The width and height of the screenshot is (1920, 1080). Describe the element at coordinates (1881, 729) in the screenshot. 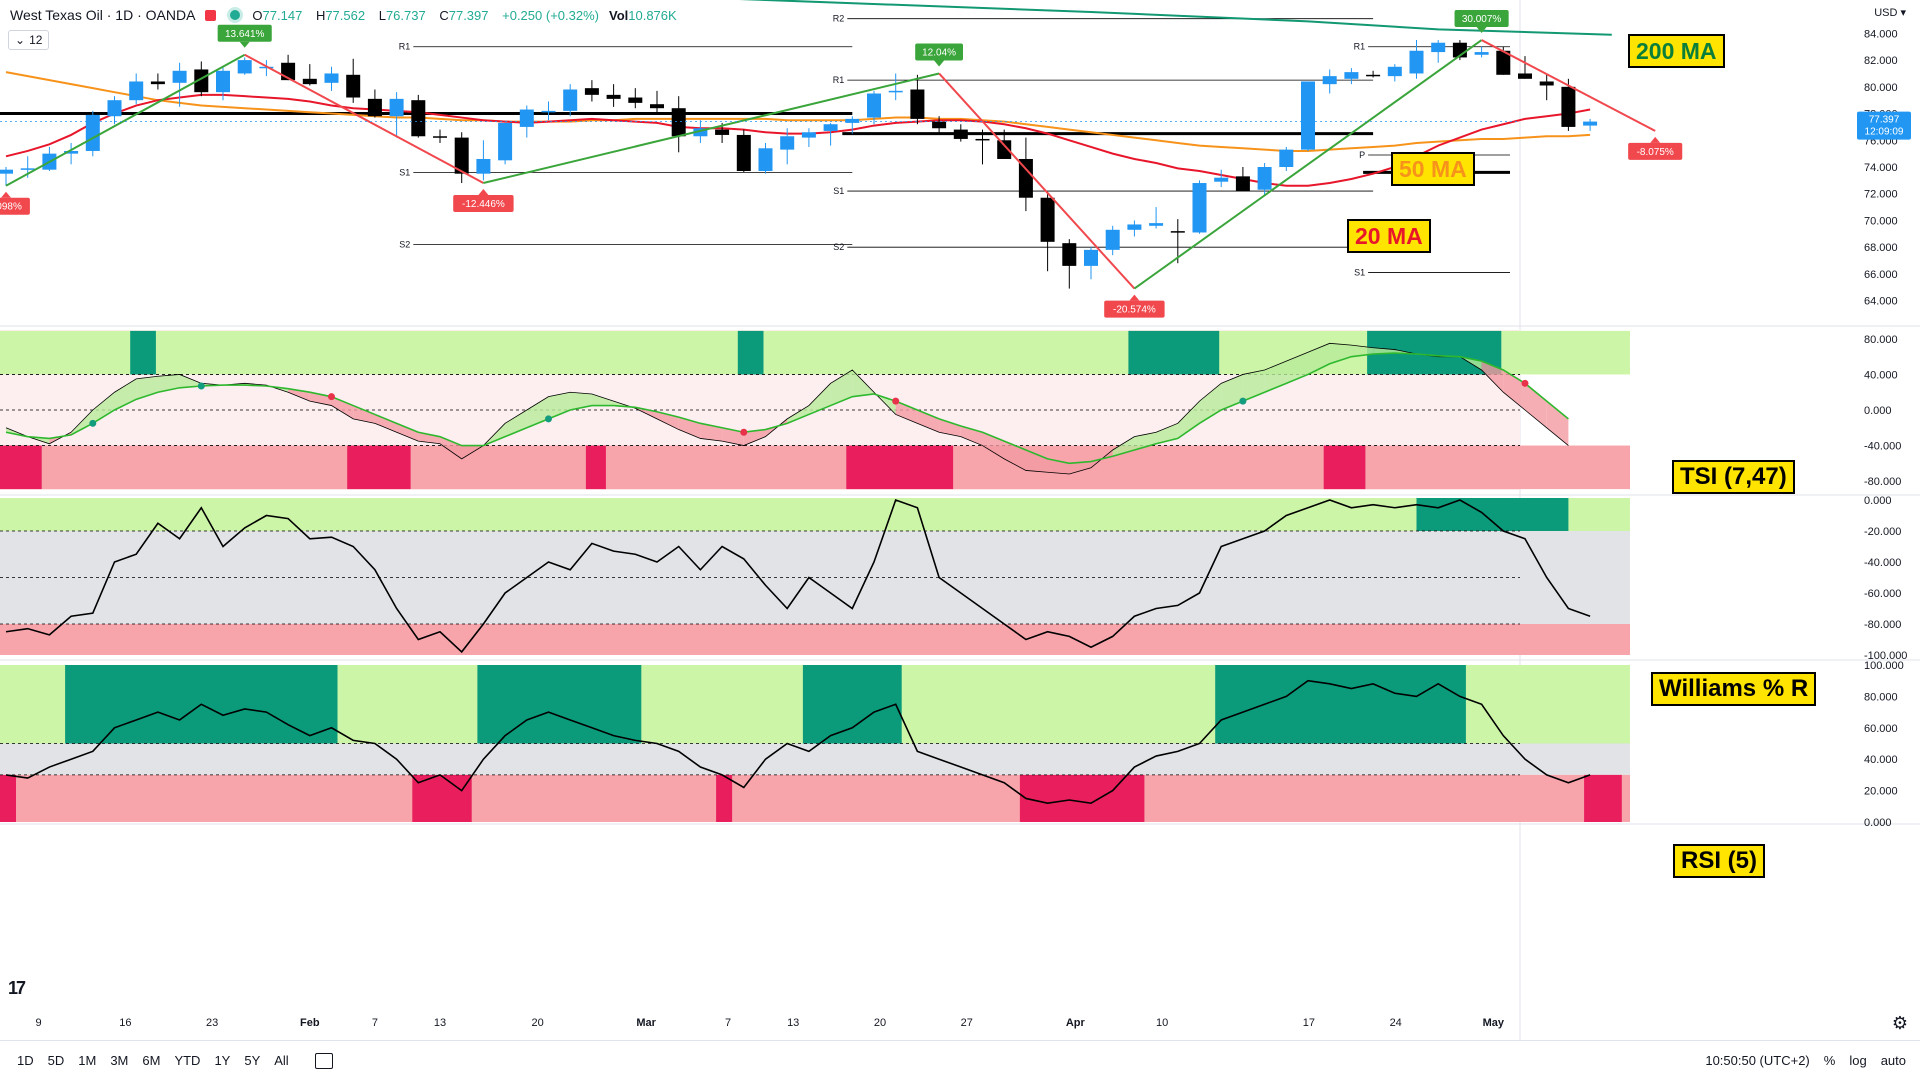

I see `rsi-tick-label: 60.000` at that location.